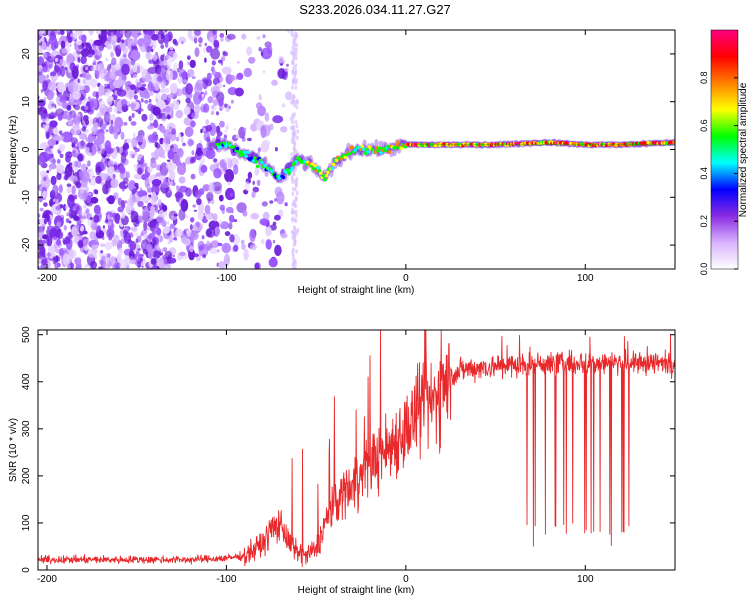 The image size is (750, 600). What do you see at coordinates (724, 149) in the screenshot?
I see `colorbar-frame` at bounding box center [724, 149].